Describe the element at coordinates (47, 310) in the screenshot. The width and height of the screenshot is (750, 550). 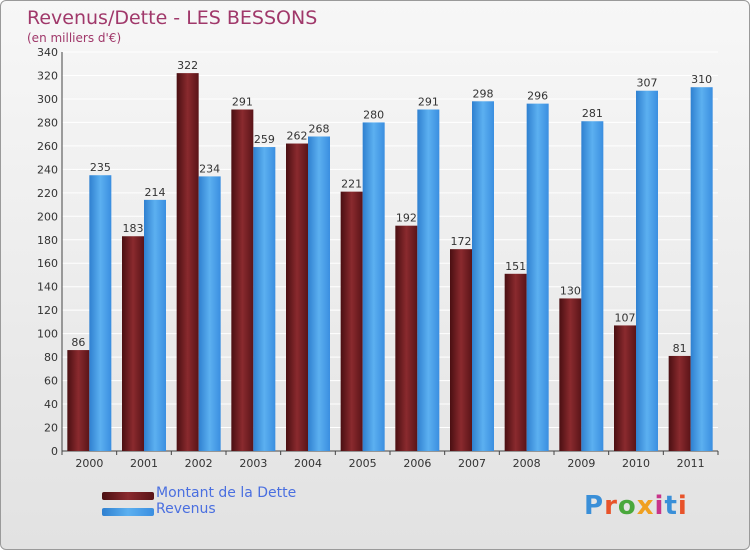
I see `y-tick-label: 120` at that location.